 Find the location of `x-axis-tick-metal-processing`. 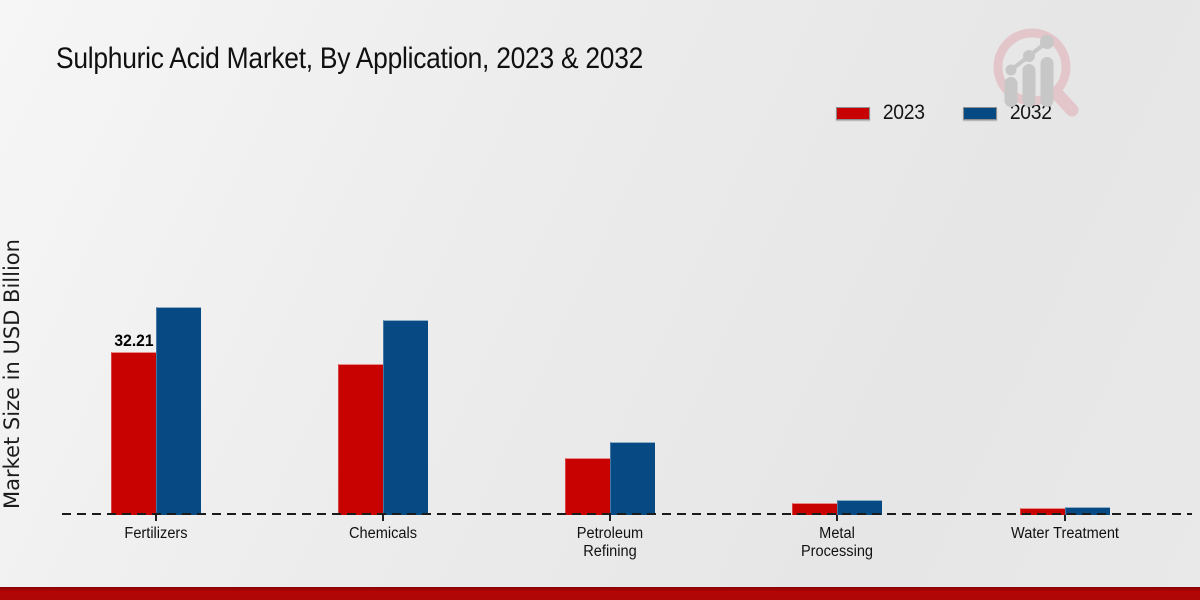

x-axis-tick-metal-processing is located at coordinates (837, 518).